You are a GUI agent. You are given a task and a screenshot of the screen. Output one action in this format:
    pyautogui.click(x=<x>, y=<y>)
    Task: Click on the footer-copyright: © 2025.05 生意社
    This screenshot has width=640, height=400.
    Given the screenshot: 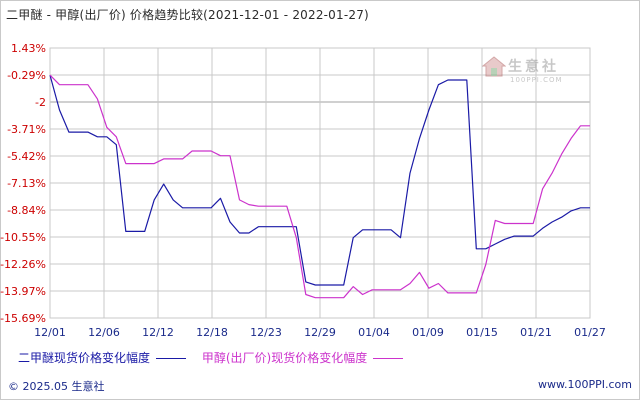 What is the action you would take?
    pyautogui.click(x=56, y=386)
    